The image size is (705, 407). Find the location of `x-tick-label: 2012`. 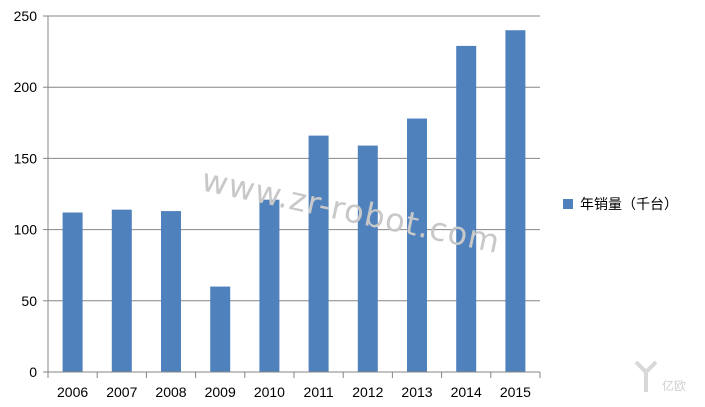

x-tick-label: 2012 is located at coordinates (367, 392).